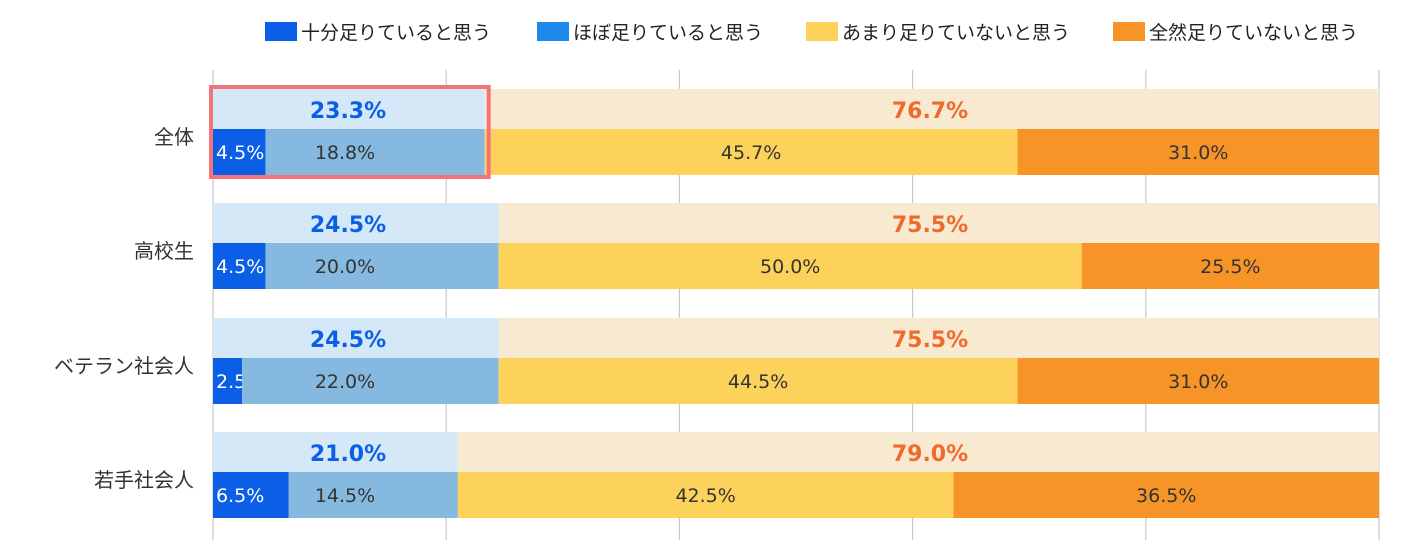  Describe the element at coordinates (345, 267) in the screenshot. I see `bar-value-label: 20.0%` at that location.